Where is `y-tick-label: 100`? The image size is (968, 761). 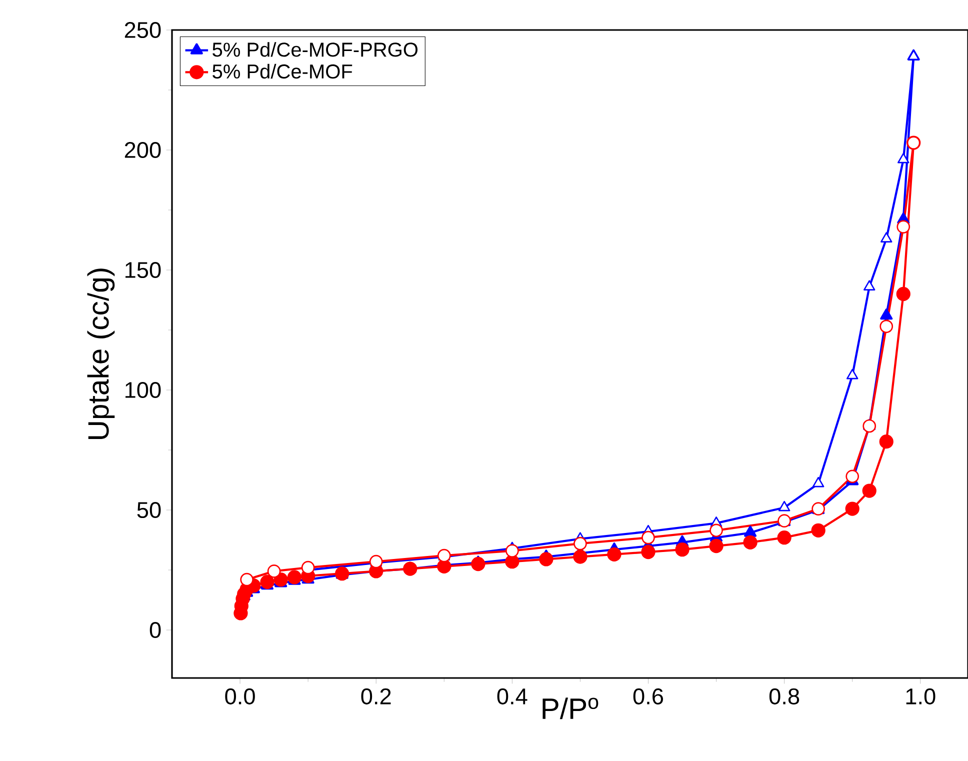
y-tick-label: 100 is located at coordinates (143, 390).